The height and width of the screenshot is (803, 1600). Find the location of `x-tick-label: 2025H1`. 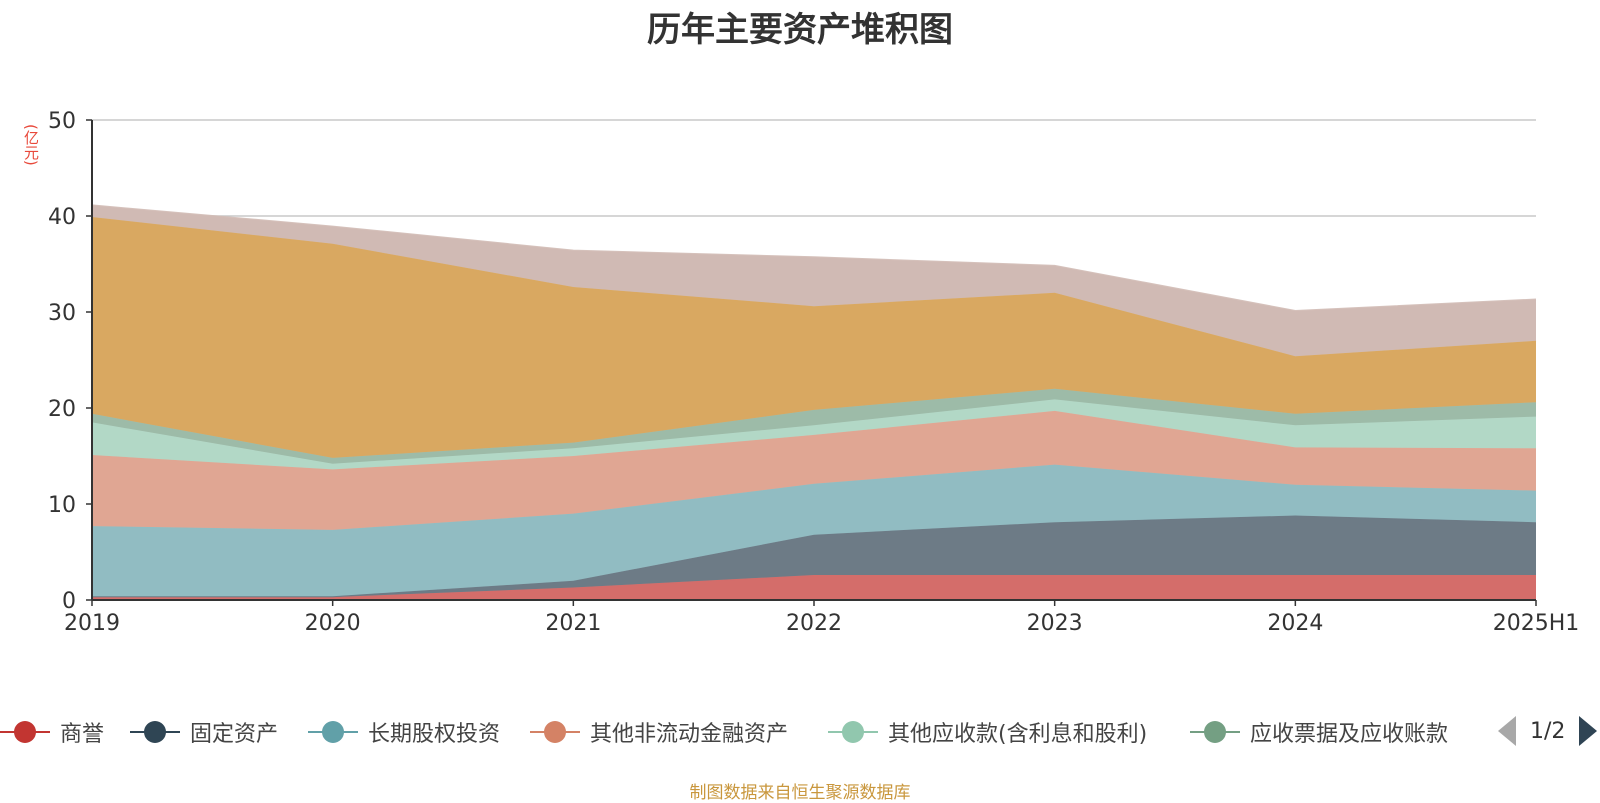

x-tick-label: 2025H1 is located at coordinates (1536, 623).